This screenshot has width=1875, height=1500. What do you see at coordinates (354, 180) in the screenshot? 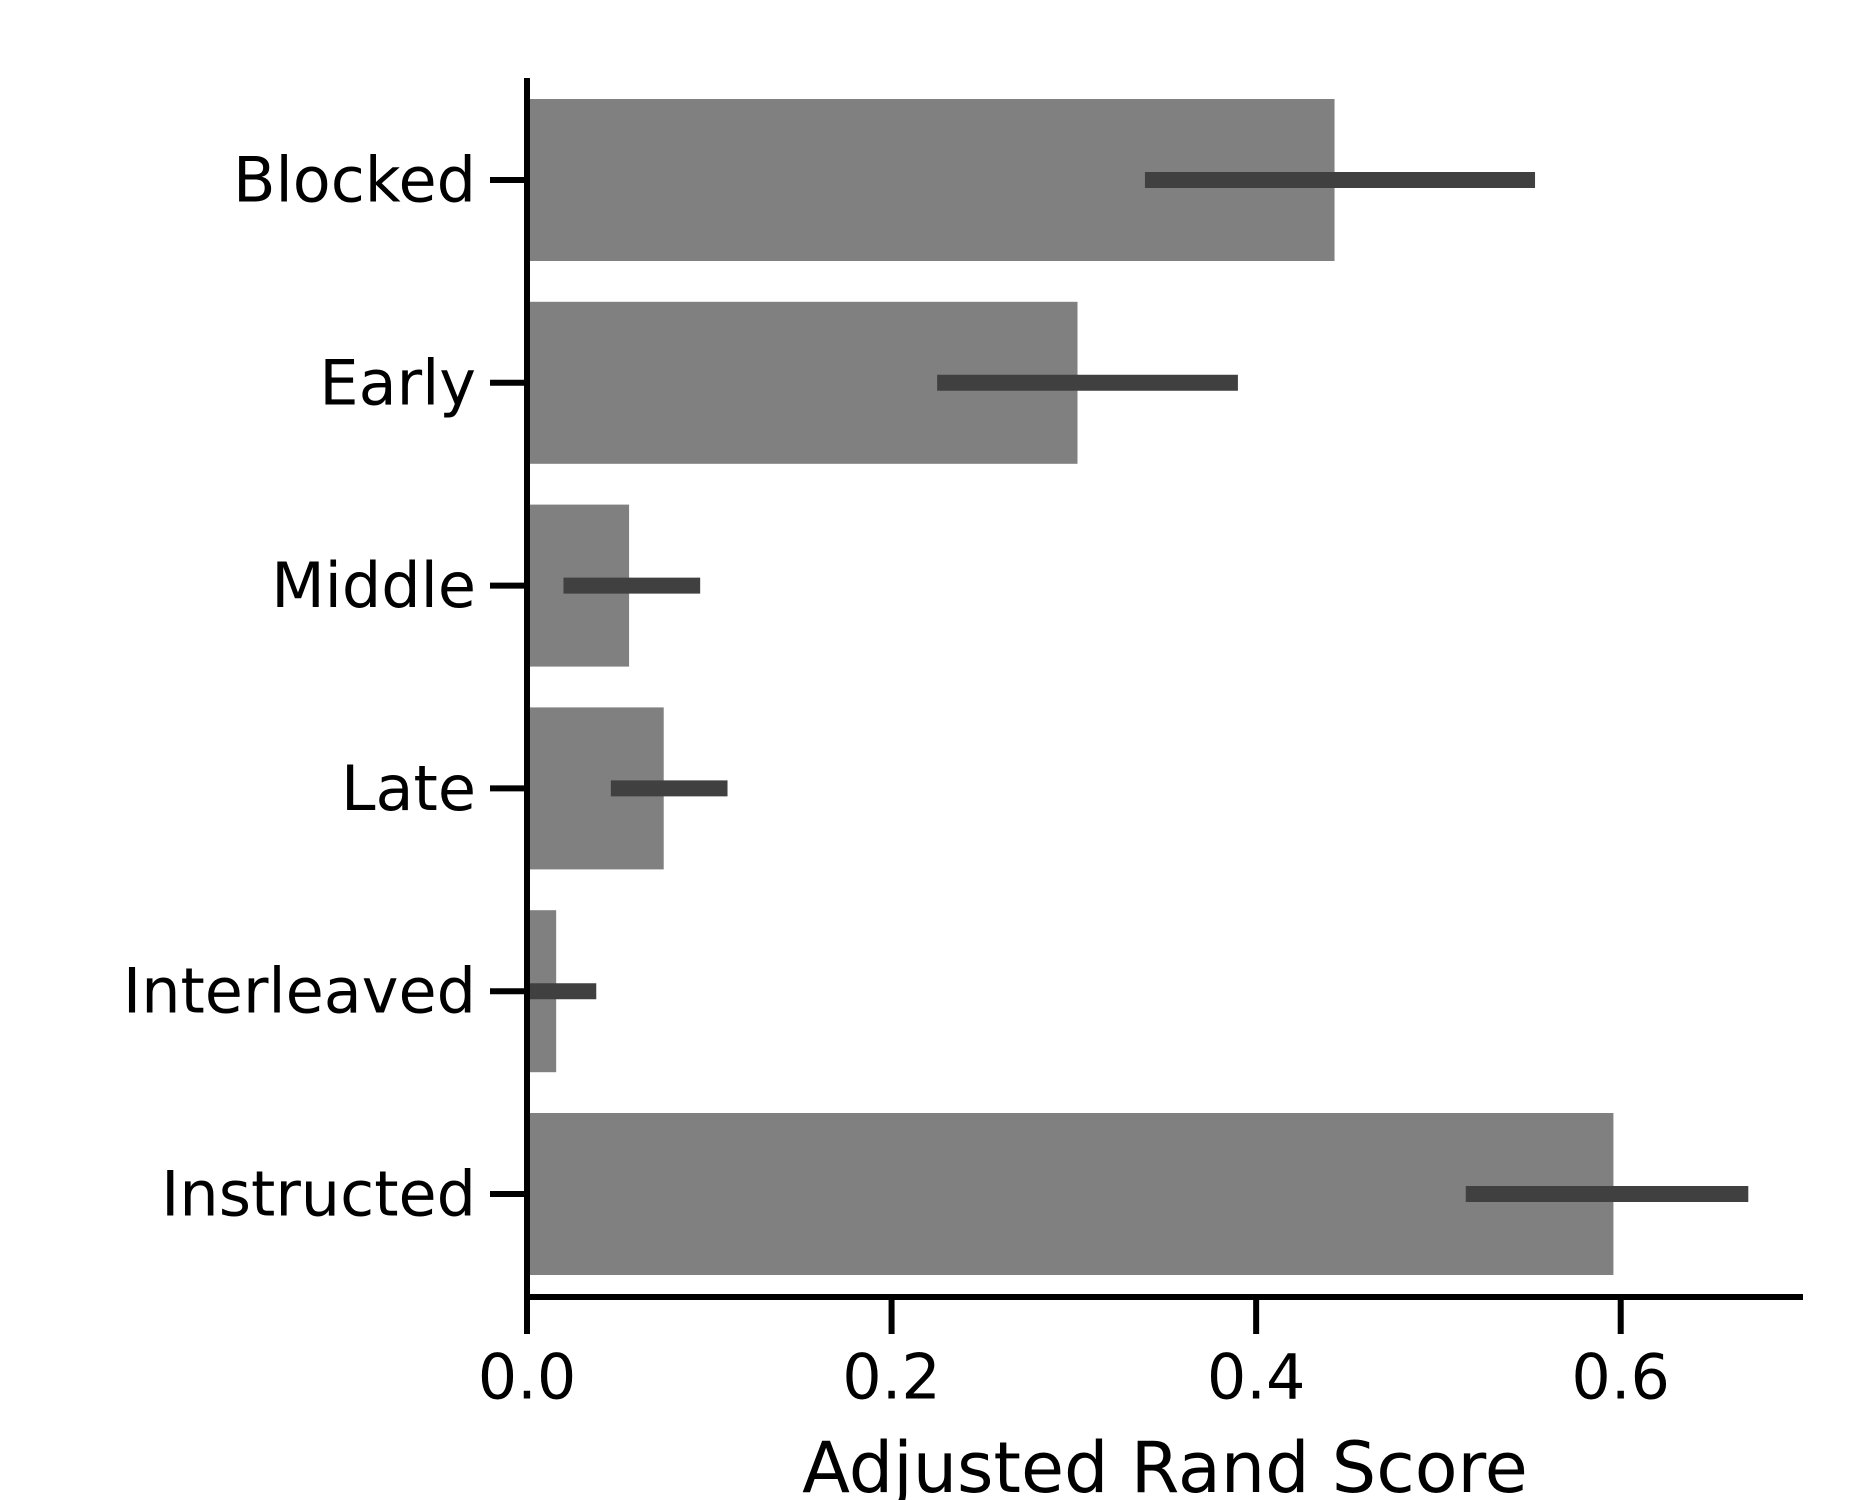
I see `y-tick-label-blocked: Blocked` at bounding box center [354, 180].